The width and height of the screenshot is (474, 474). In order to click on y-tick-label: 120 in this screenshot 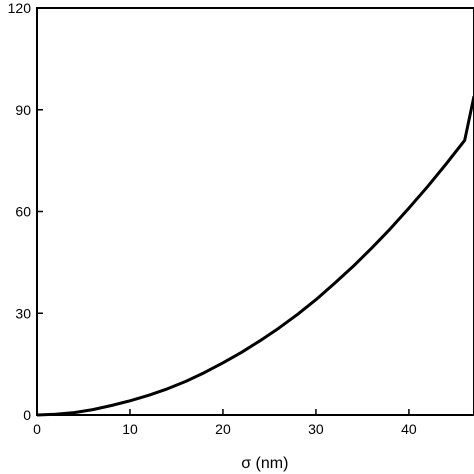, I will do `click(20, 8)`.